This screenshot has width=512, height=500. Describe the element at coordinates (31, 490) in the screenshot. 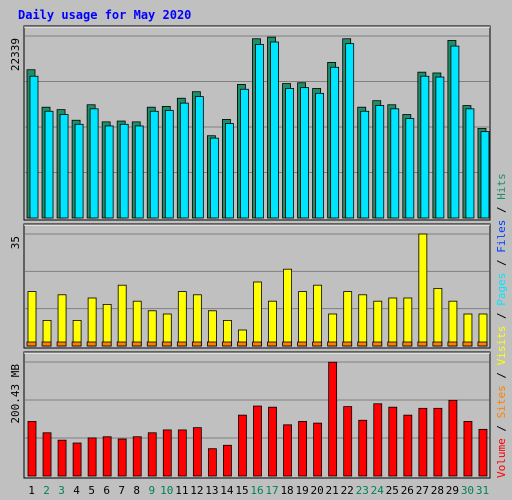

I see `day-label: 1` at that location.